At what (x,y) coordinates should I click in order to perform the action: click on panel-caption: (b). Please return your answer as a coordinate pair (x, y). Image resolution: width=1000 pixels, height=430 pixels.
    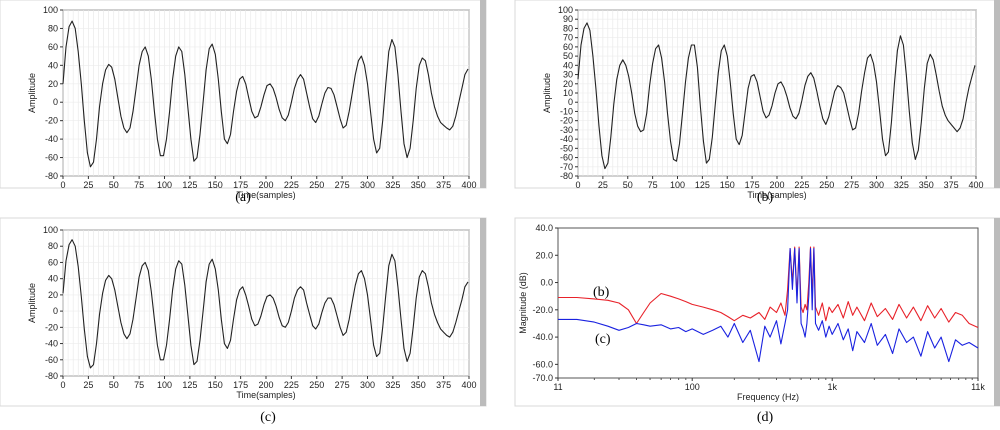
    Looking at the image, I should click on (765, 197).